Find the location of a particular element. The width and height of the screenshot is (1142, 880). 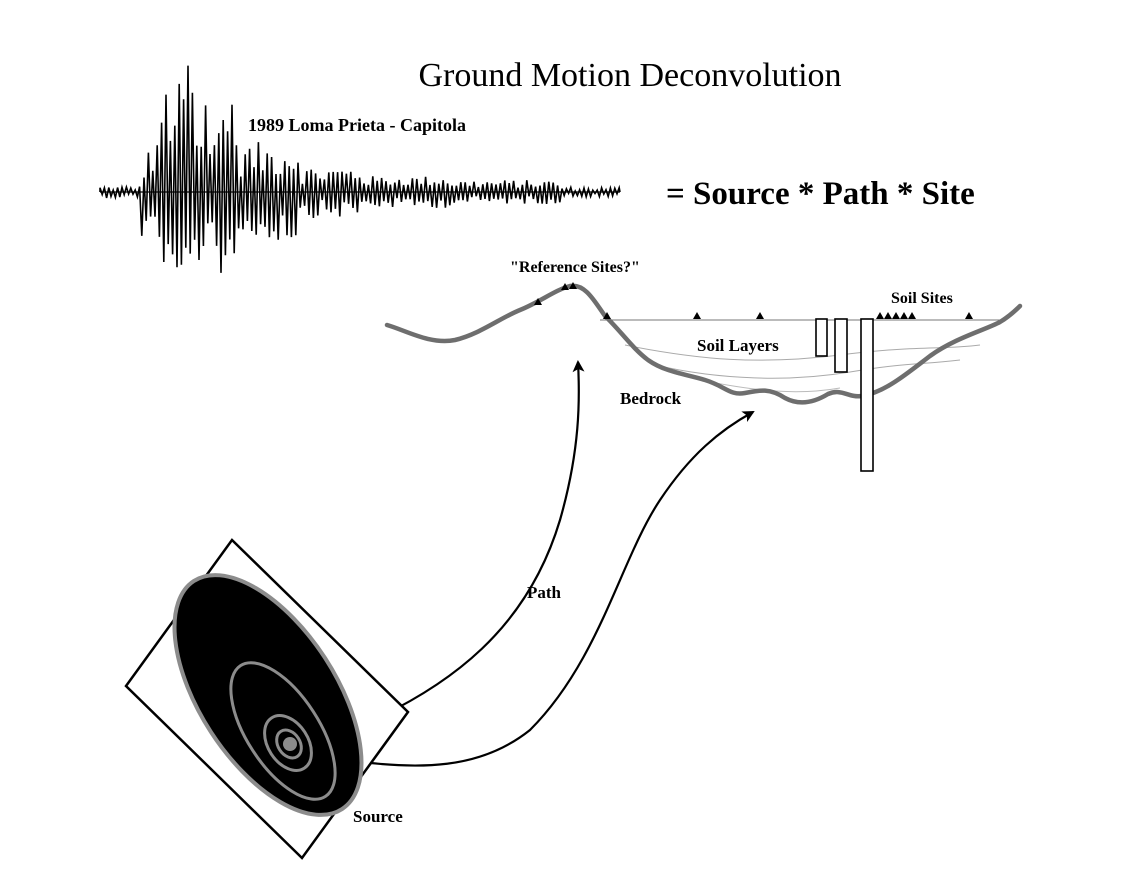

ground-cross-section is located at coordinates (703, 377).